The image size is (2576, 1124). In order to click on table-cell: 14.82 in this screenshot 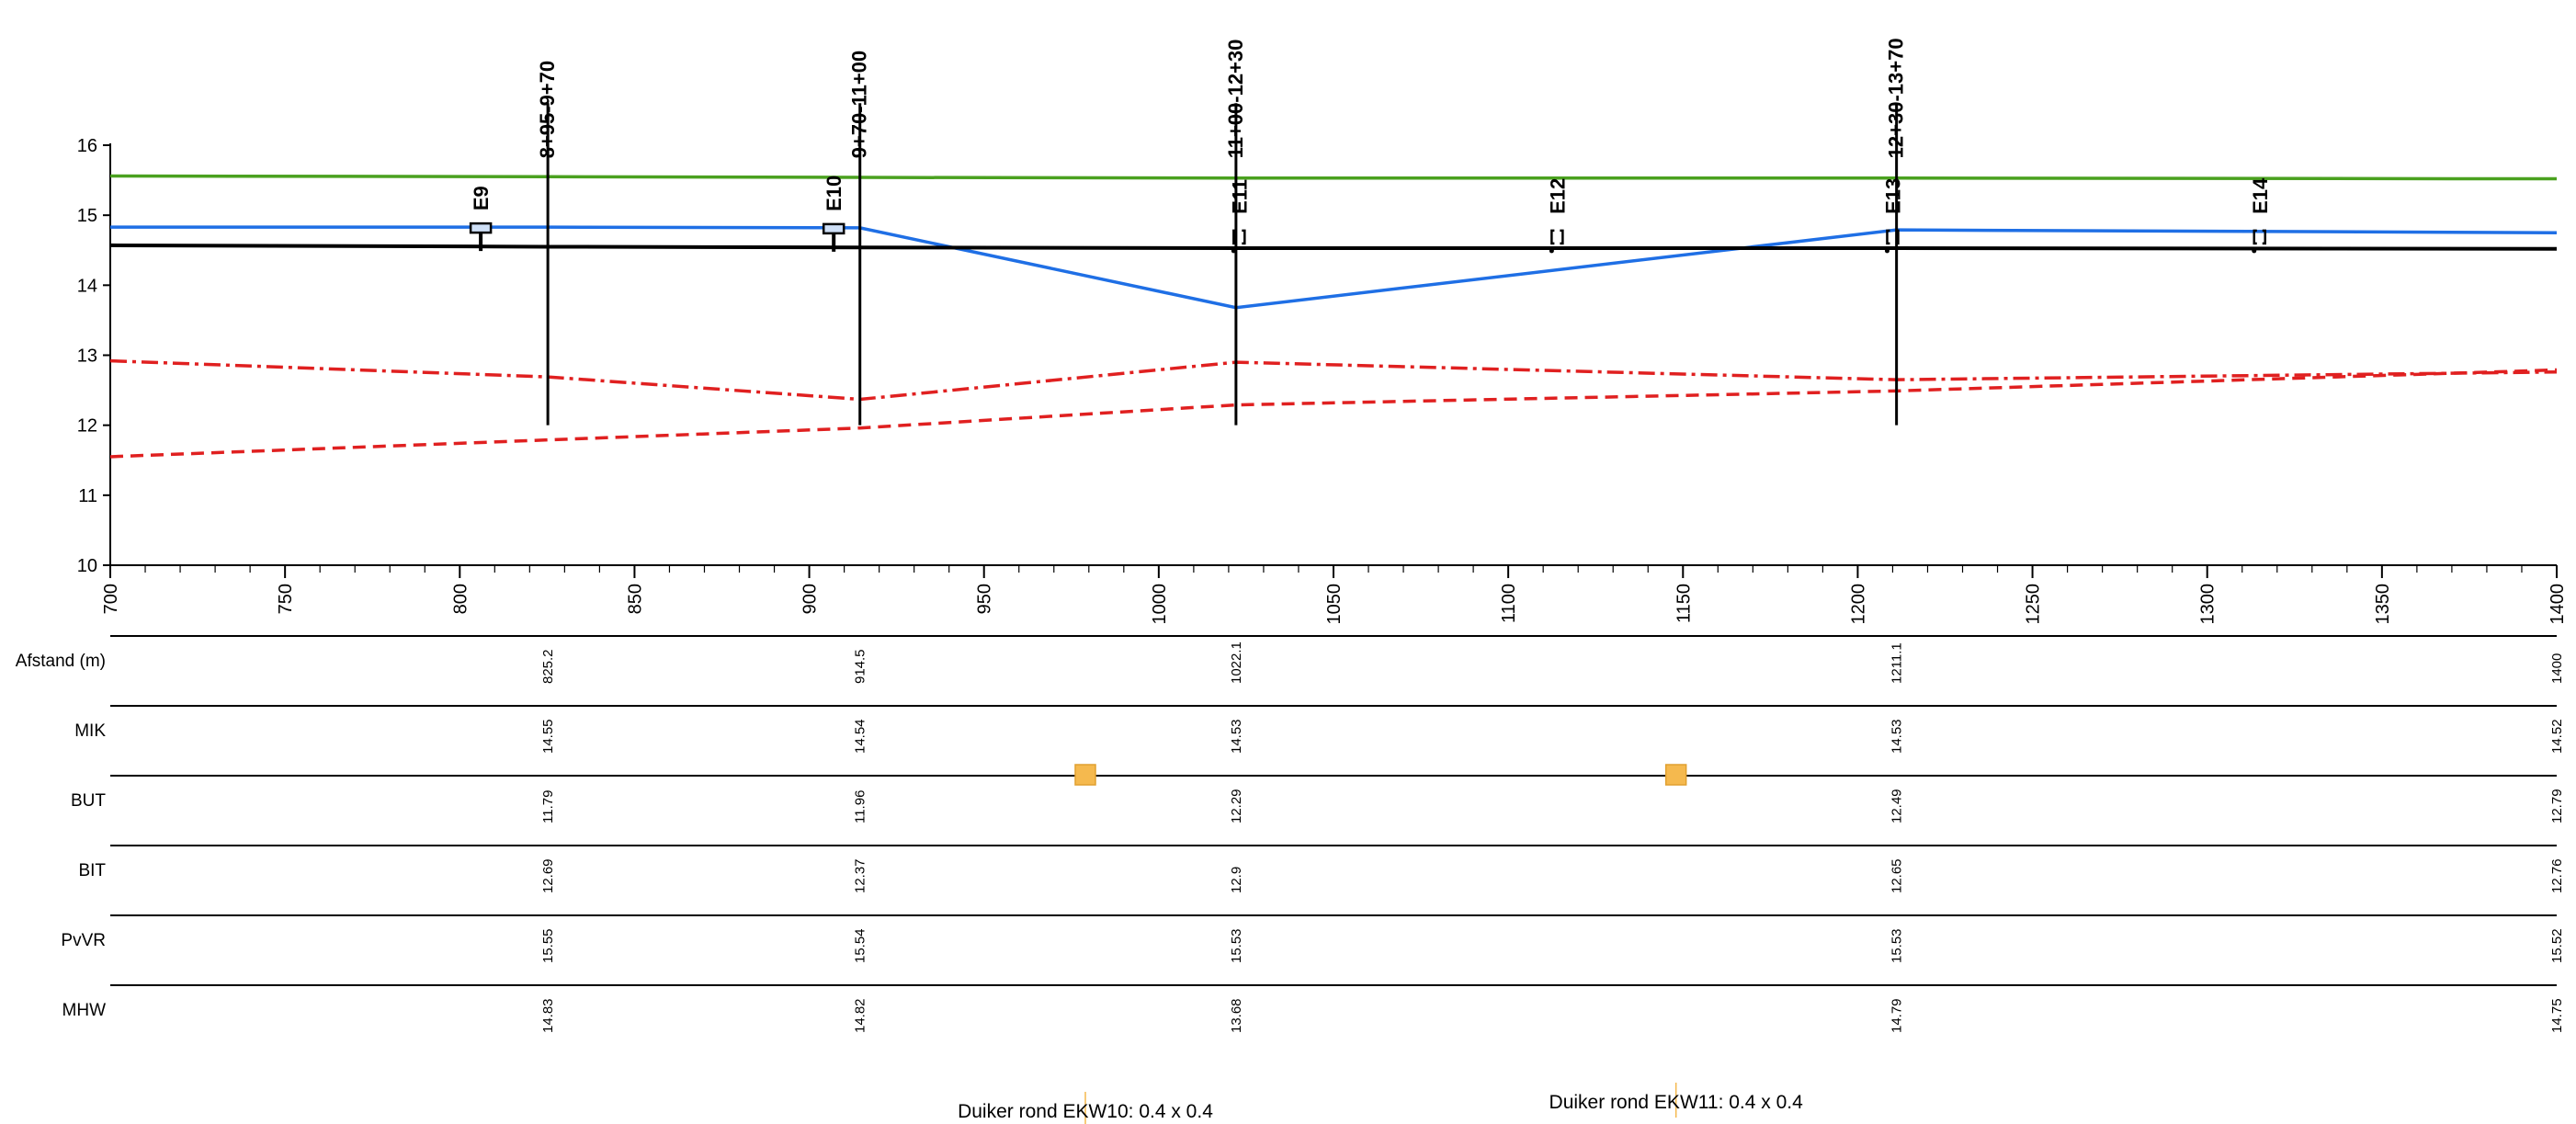, I will do `click(860, 1015)`.